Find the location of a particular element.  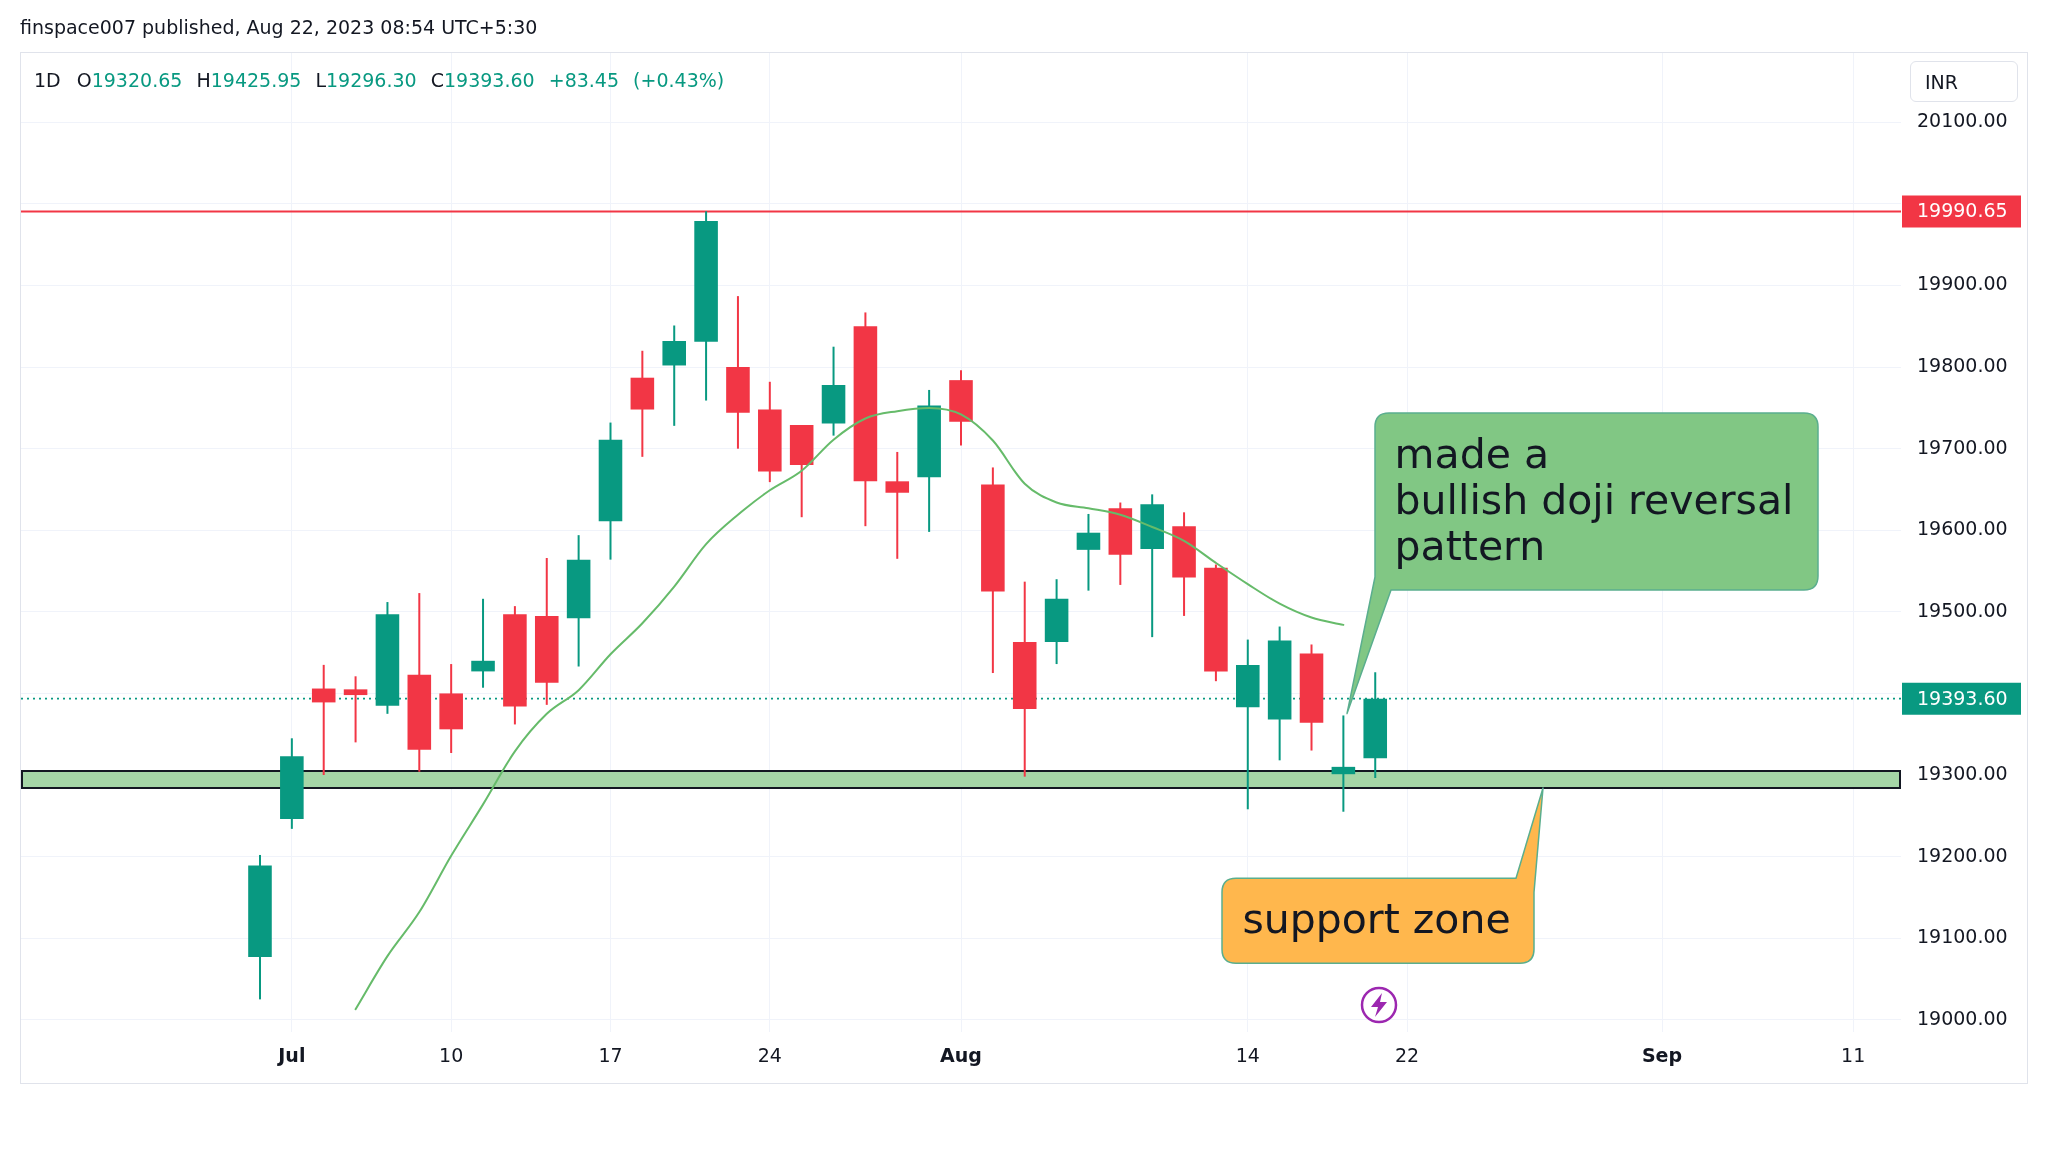

ref-line-label: 19393.60 is located at coordinates (1962, 697).